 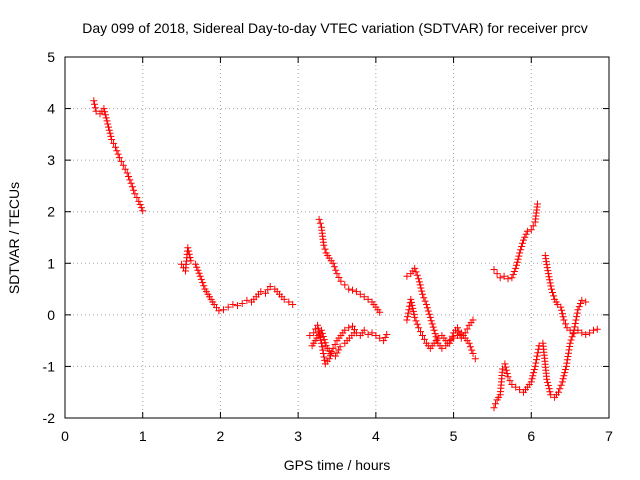 I want to click on series-prn-a, so click(x=118, y=156).